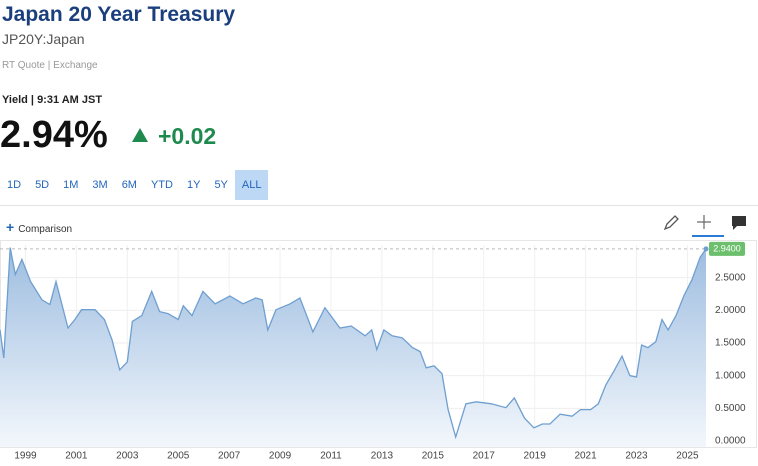 This screenshot has height=466, width=758. I want to click on divider, so click(379, 205).